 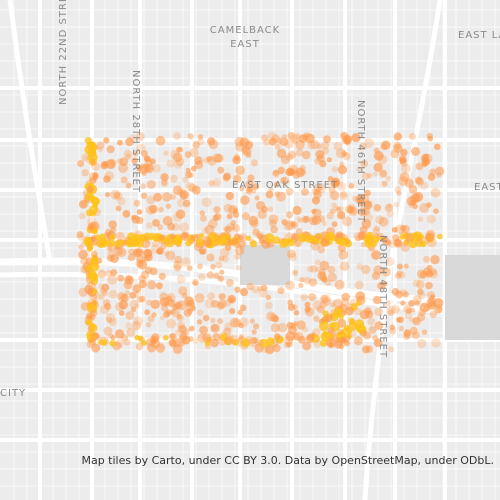 I want to click on area-label: EAST, so click(x=487, y=187).